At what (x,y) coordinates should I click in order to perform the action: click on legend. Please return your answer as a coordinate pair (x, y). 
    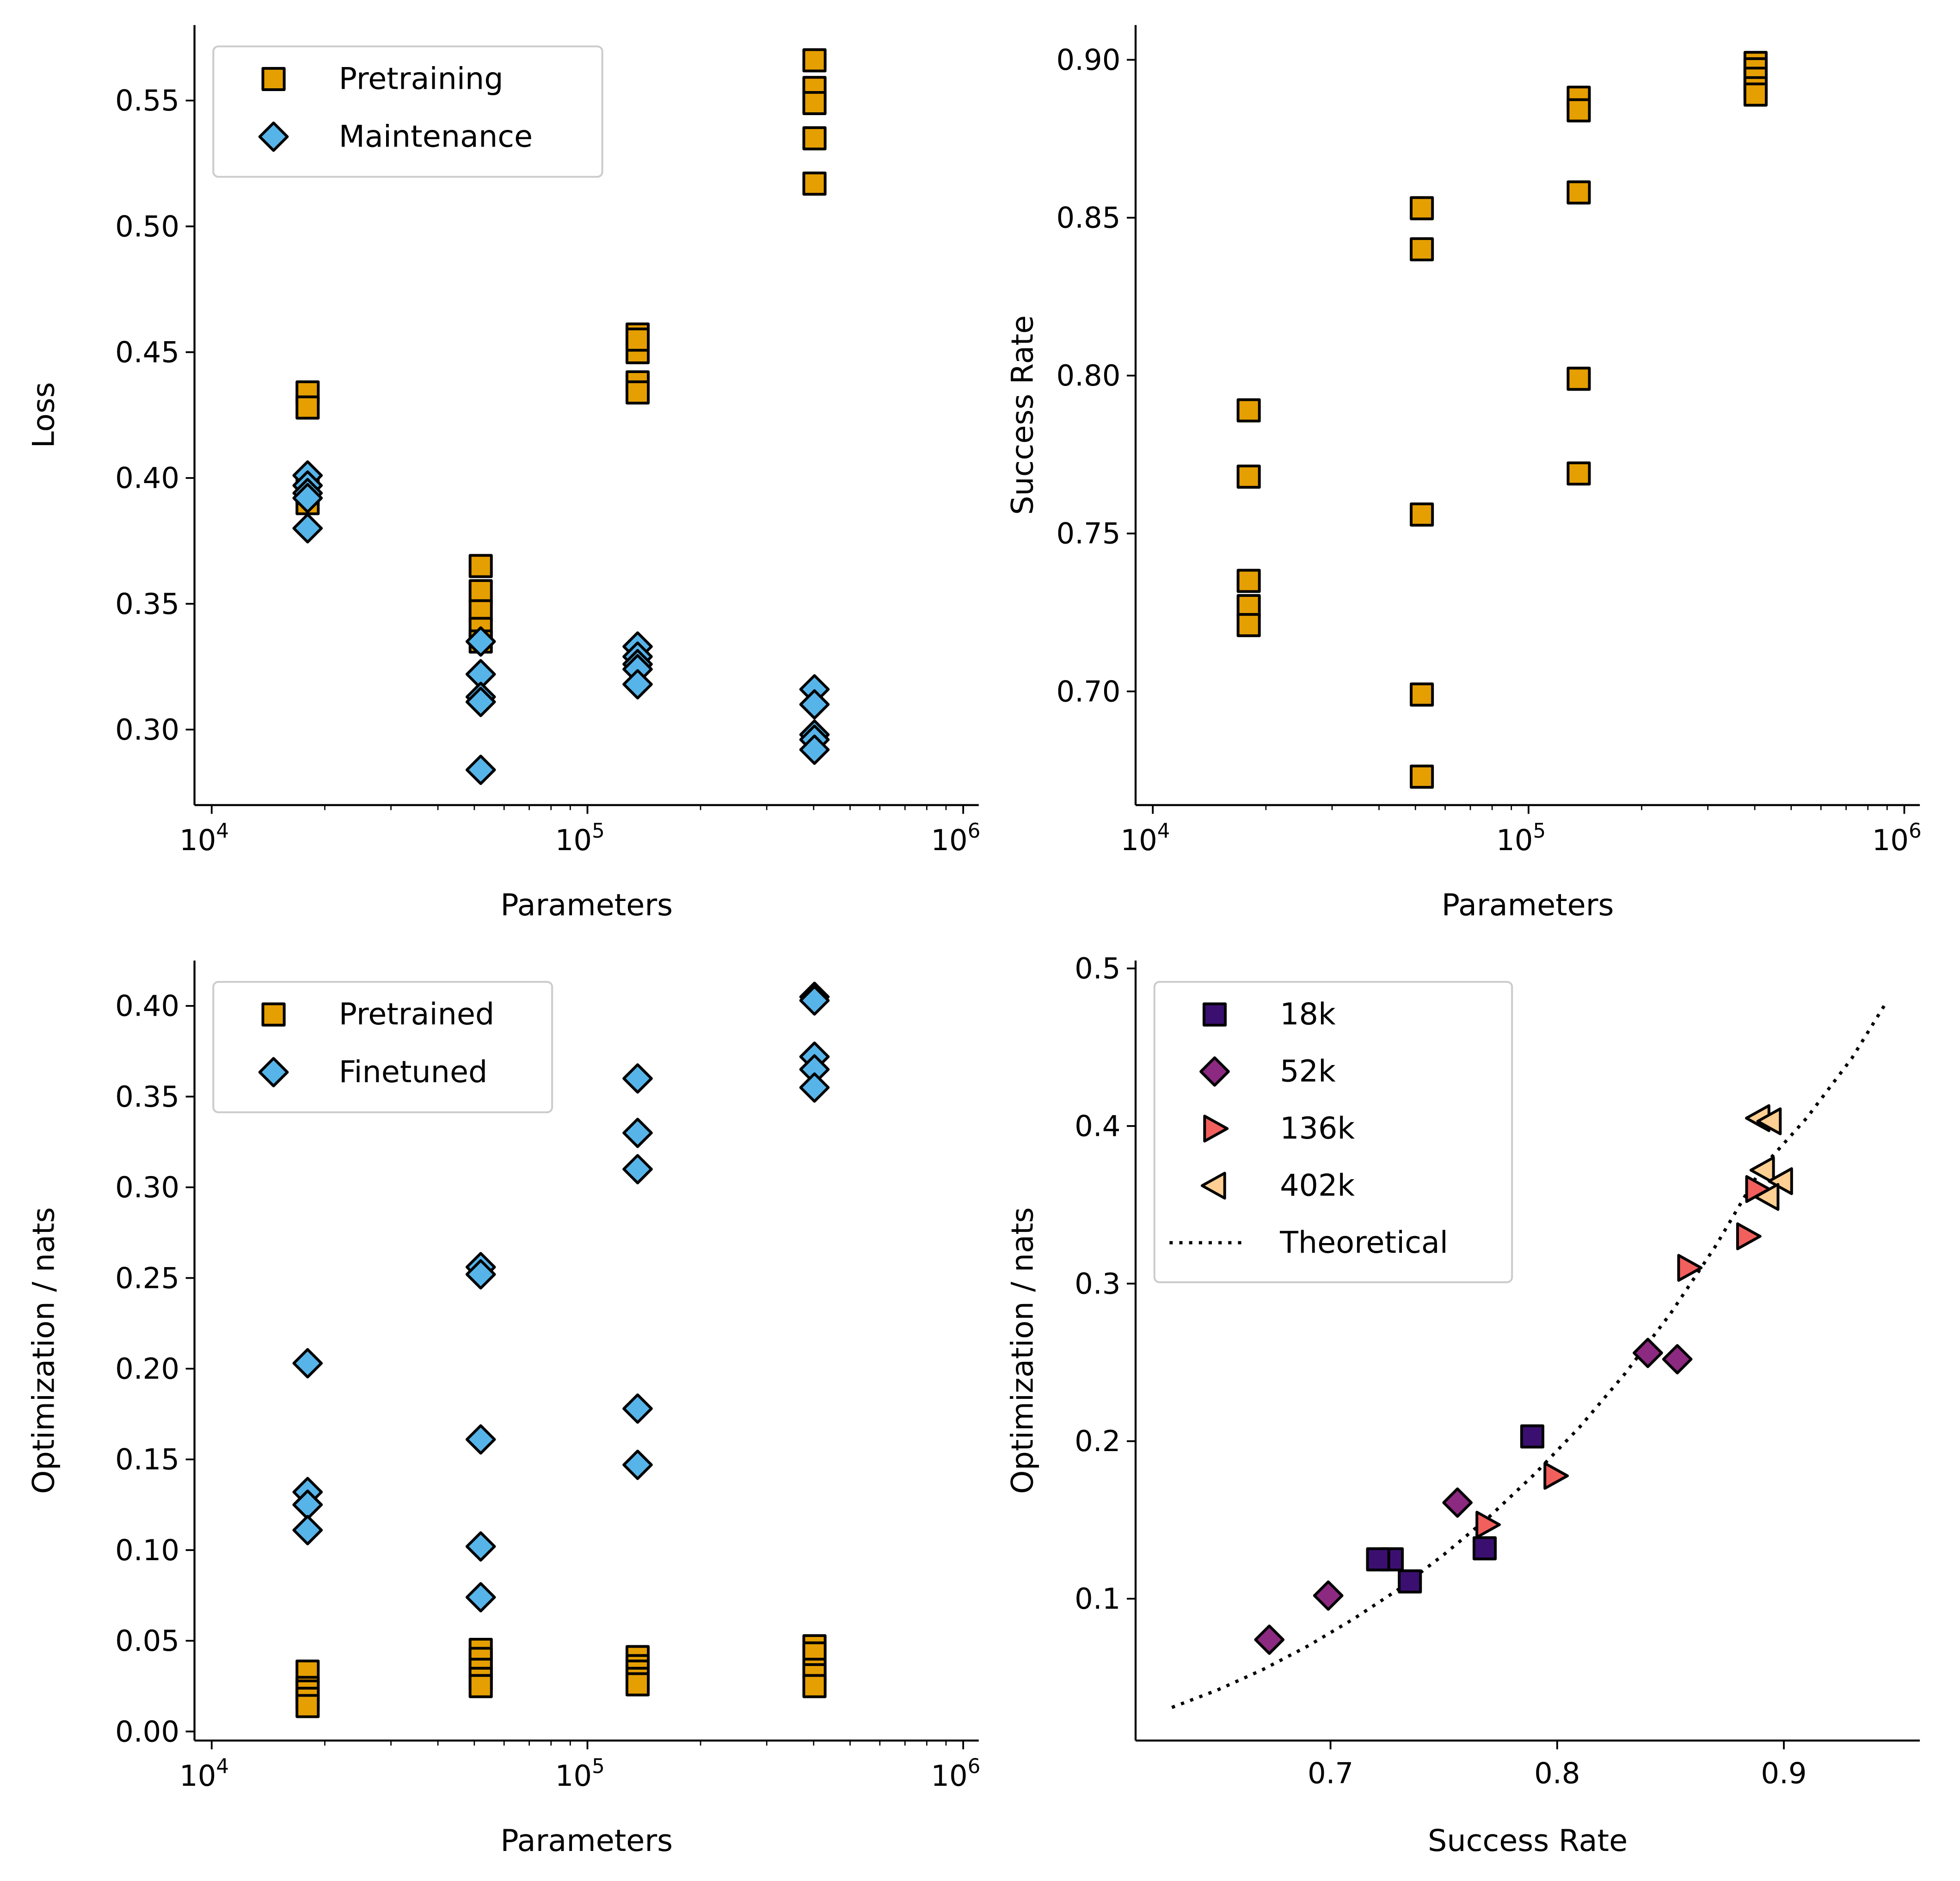
    Looking at the image, I should click on (382, 1047).